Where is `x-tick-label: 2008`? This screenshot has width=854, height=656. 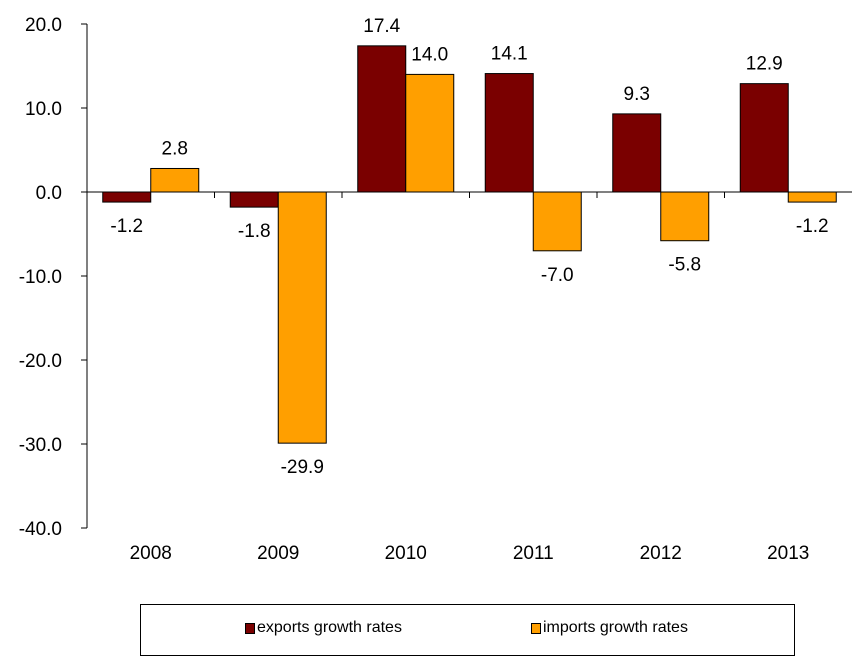
x-tick-label: 2008 is located at coordinates (151, 553).